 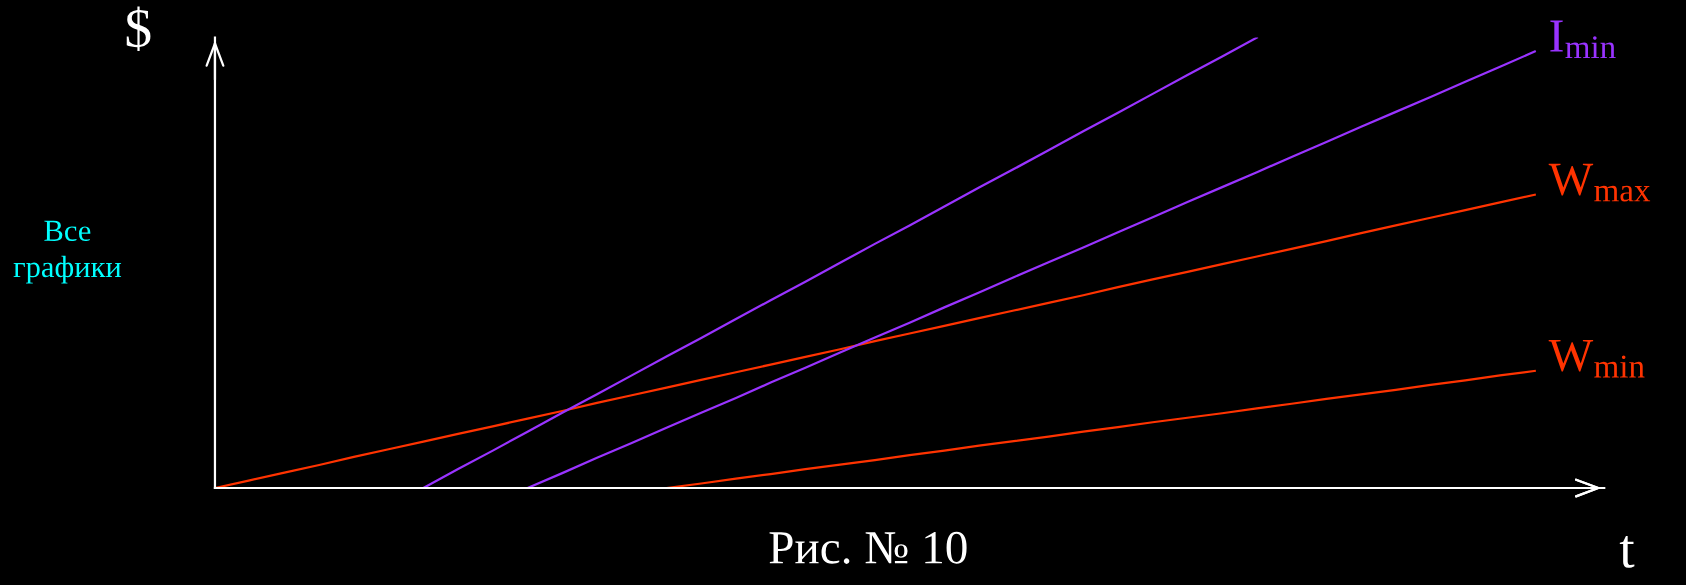 I want to click on y-axis-title: $, so click(x=138, y=28).